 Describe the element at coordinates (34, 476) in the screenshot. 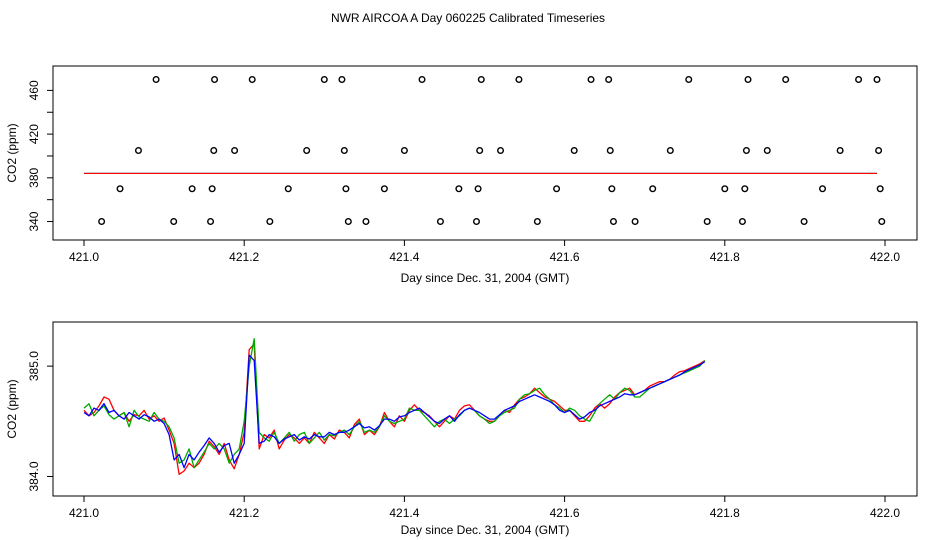

I see `bottom-y-tick-label: 384.0` at that location.